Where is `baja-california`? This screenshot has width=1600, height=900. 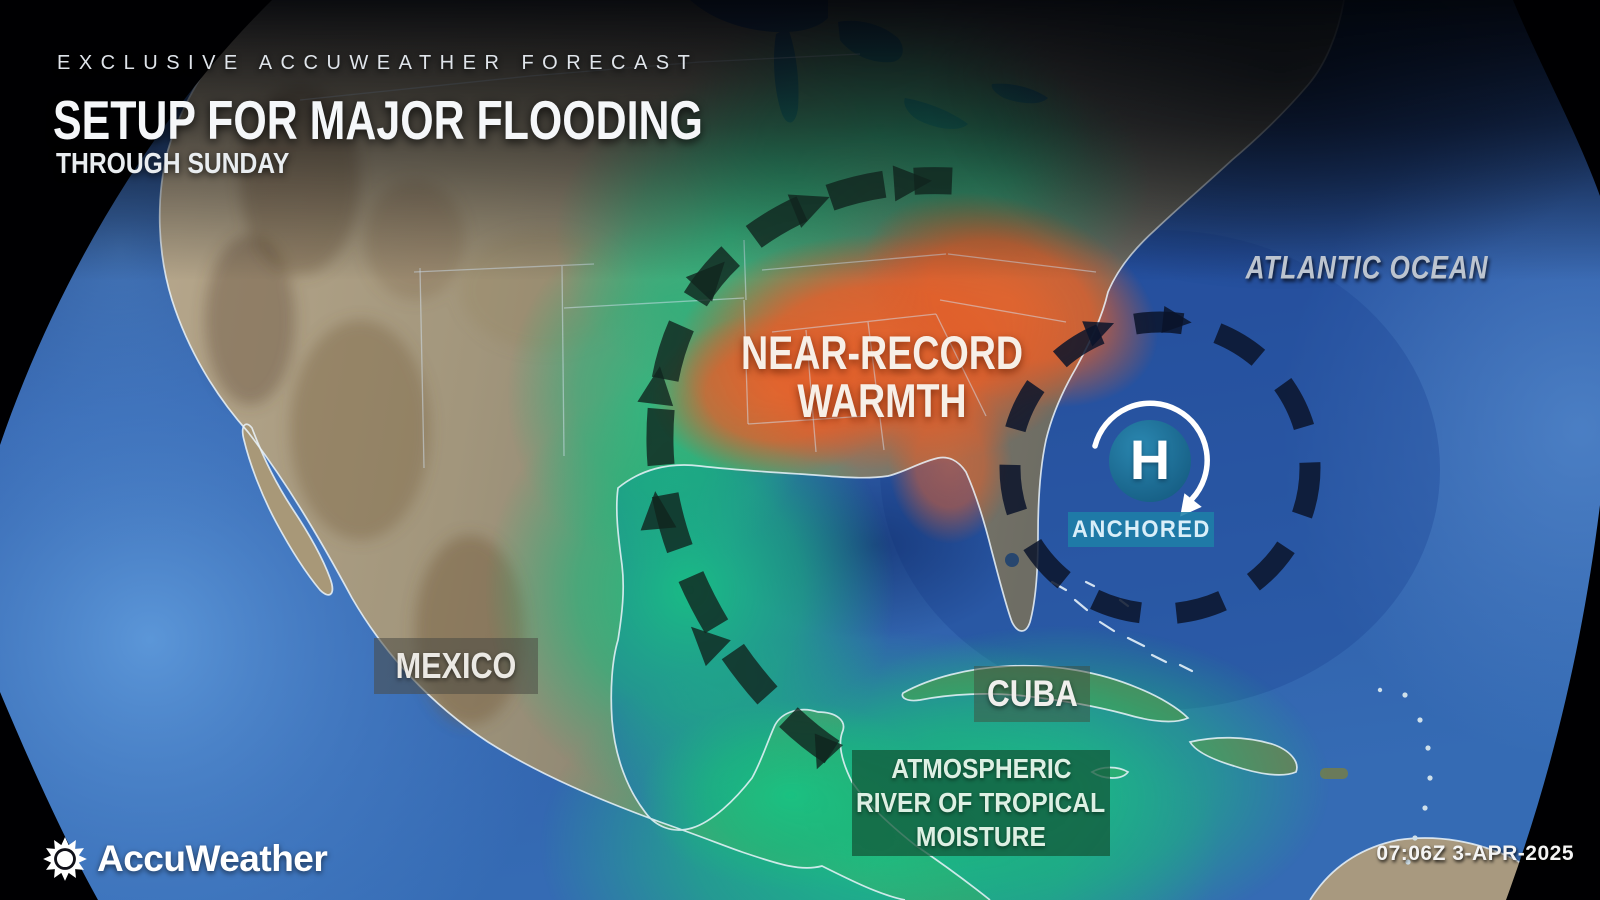
baja-california is located at coordinates (287, 509).